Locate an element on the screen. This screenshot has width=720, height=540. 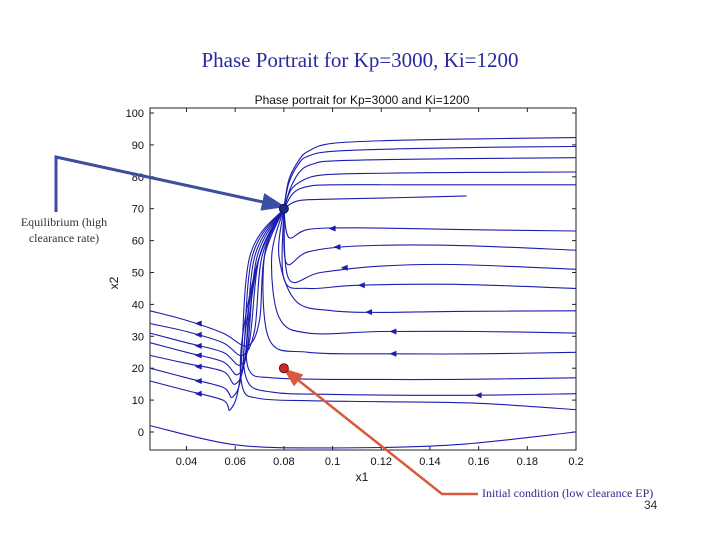
x-tick-label: 0.06 is located at coordinates (234, 462).